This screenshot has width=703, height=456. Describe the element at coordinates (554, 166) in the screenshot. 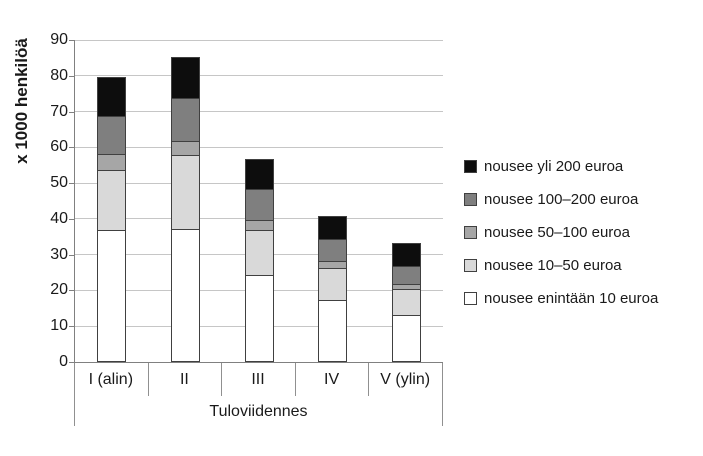

I see `legend-label: nousee yli 200 euroa` at that location.